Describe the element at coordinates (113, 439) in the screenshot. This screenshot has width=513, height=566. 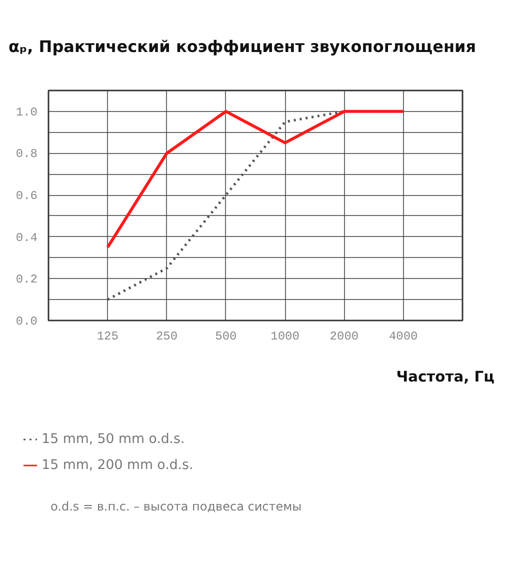
I see `legend-label: 15 mm, 50 mm o.d.s.` at that location.